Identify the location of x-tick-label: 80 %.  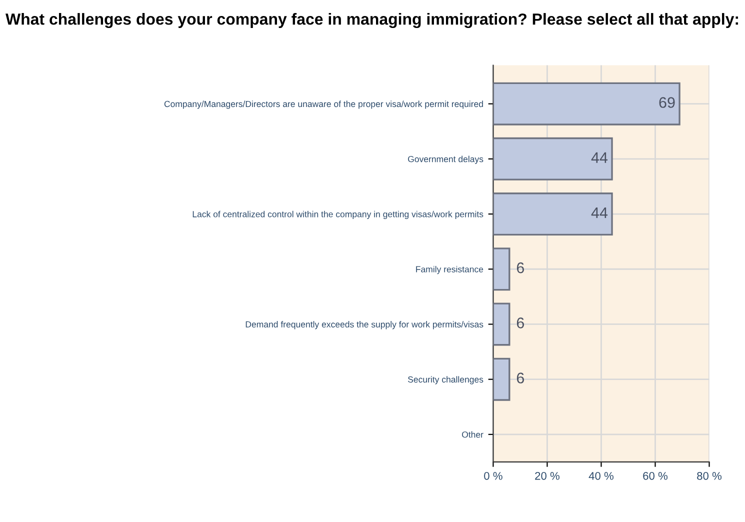
(709, 476).